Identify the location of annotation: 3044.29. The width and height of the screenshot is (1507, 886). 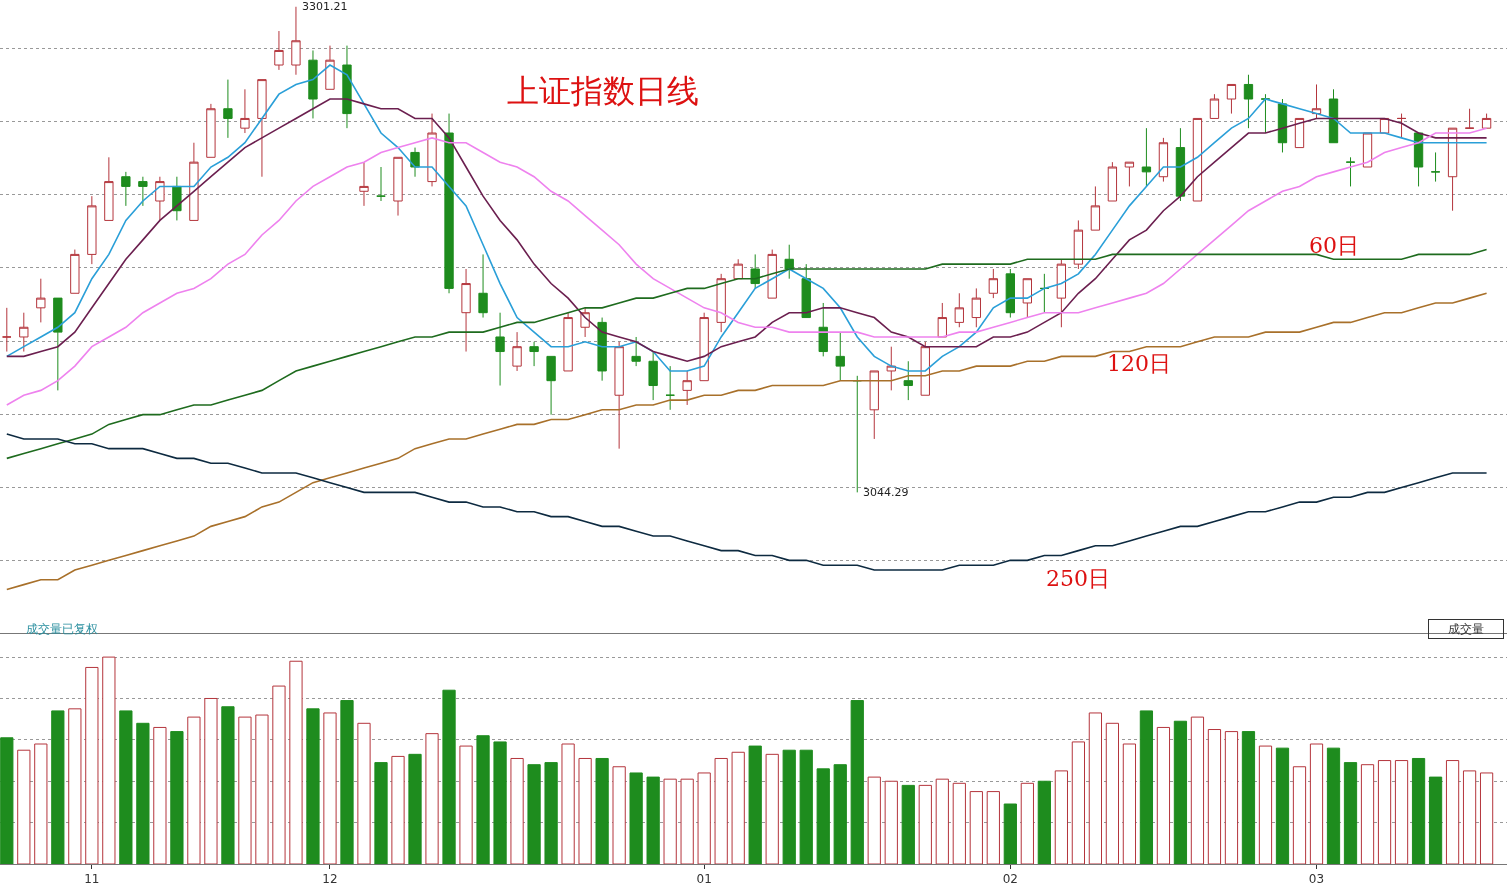
(886, 492).